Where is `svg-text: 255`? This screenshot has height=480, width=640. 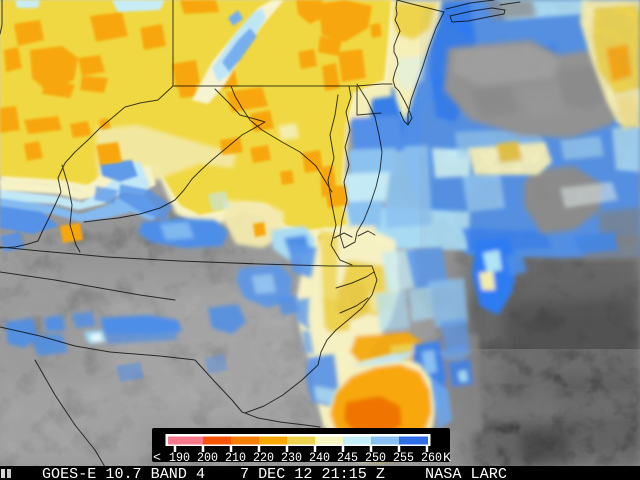 svg-text: 255 is located at coordinates (403, 458).